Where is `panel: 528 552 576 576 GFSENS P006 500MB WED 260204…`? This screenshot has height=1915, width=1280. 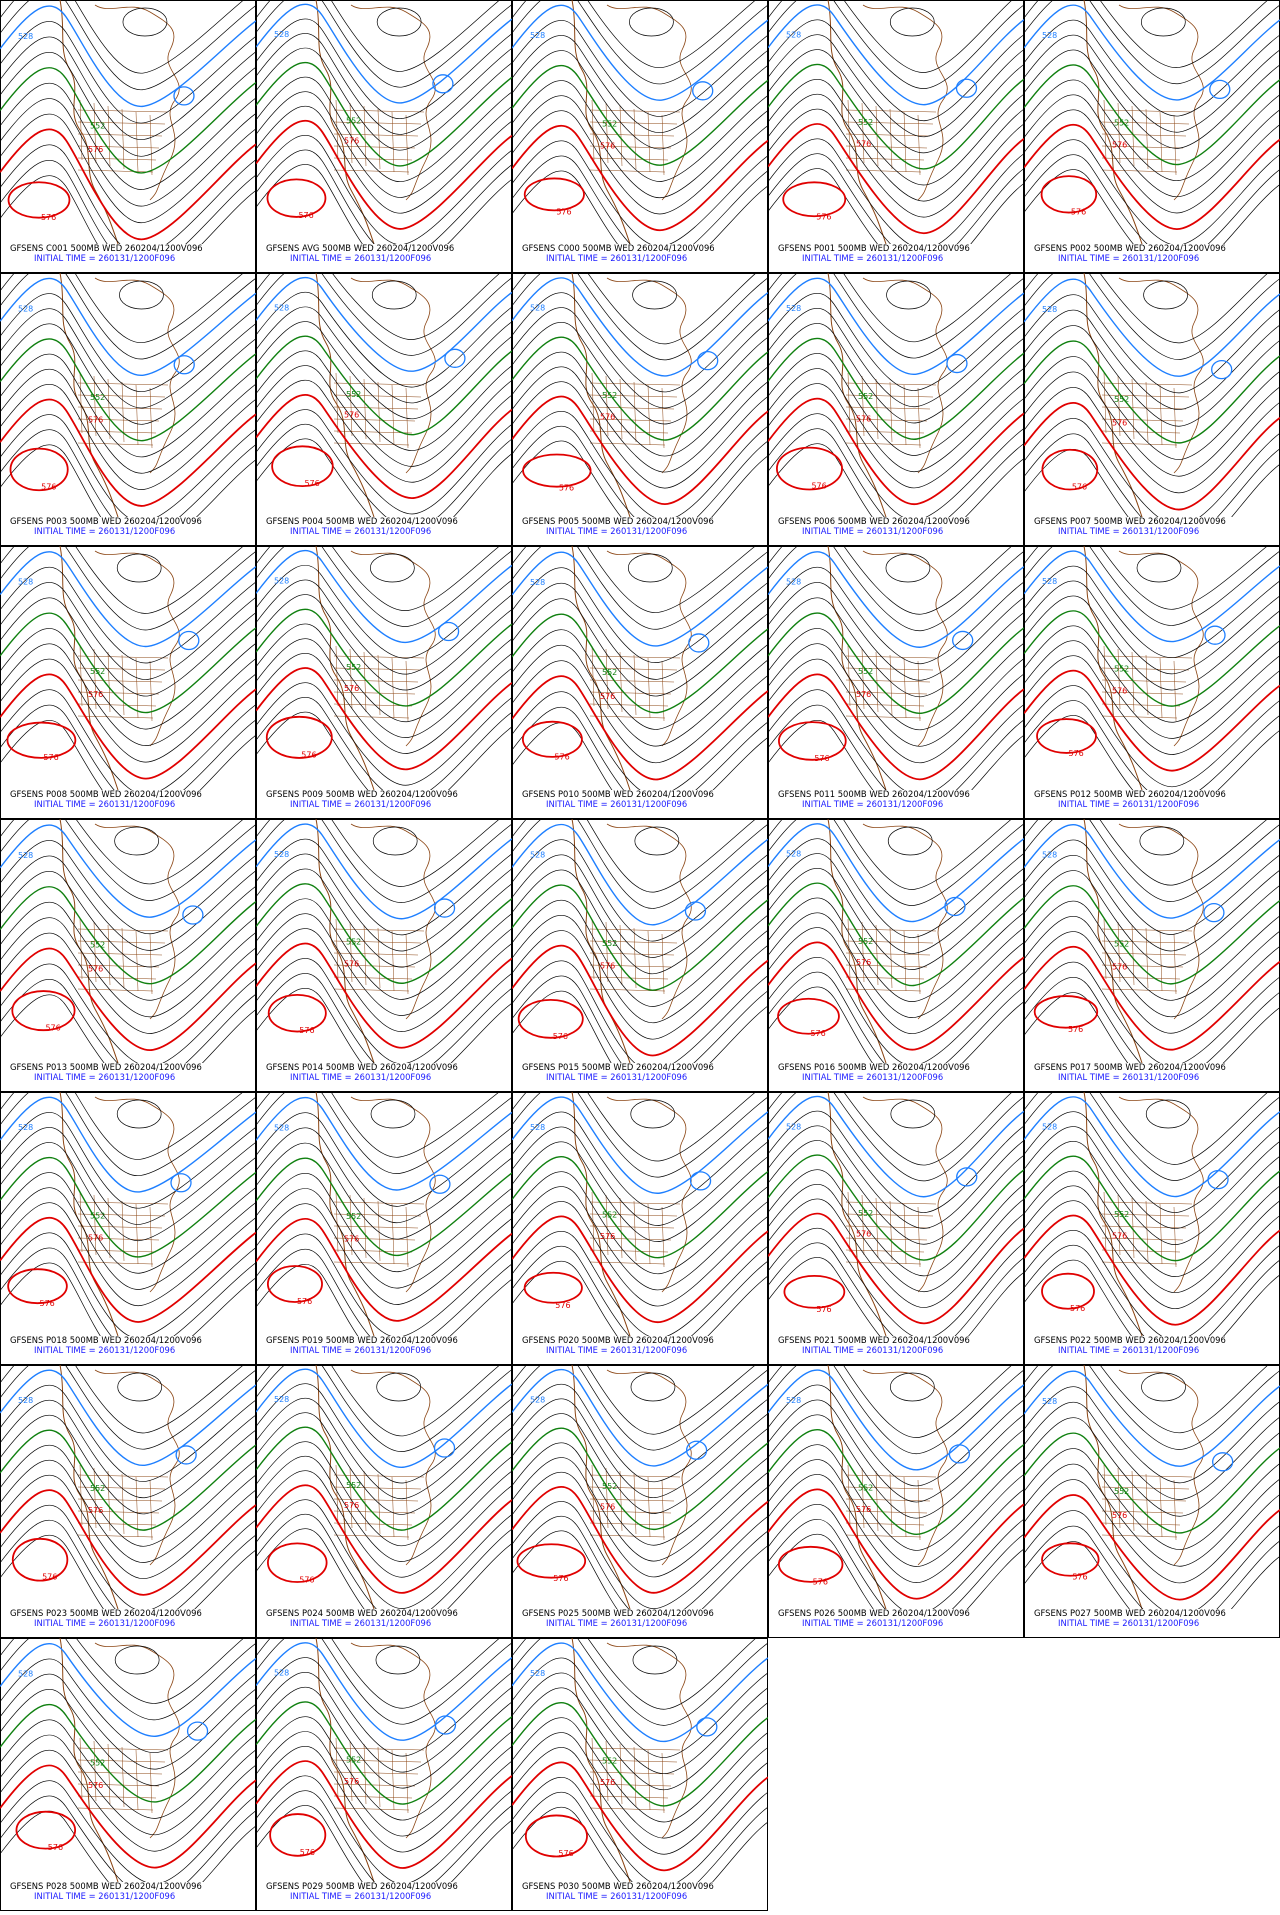 panel: 528 552 576 576 GFSENS P006 500MB WED 260204… is located at coordinates (896, 409).